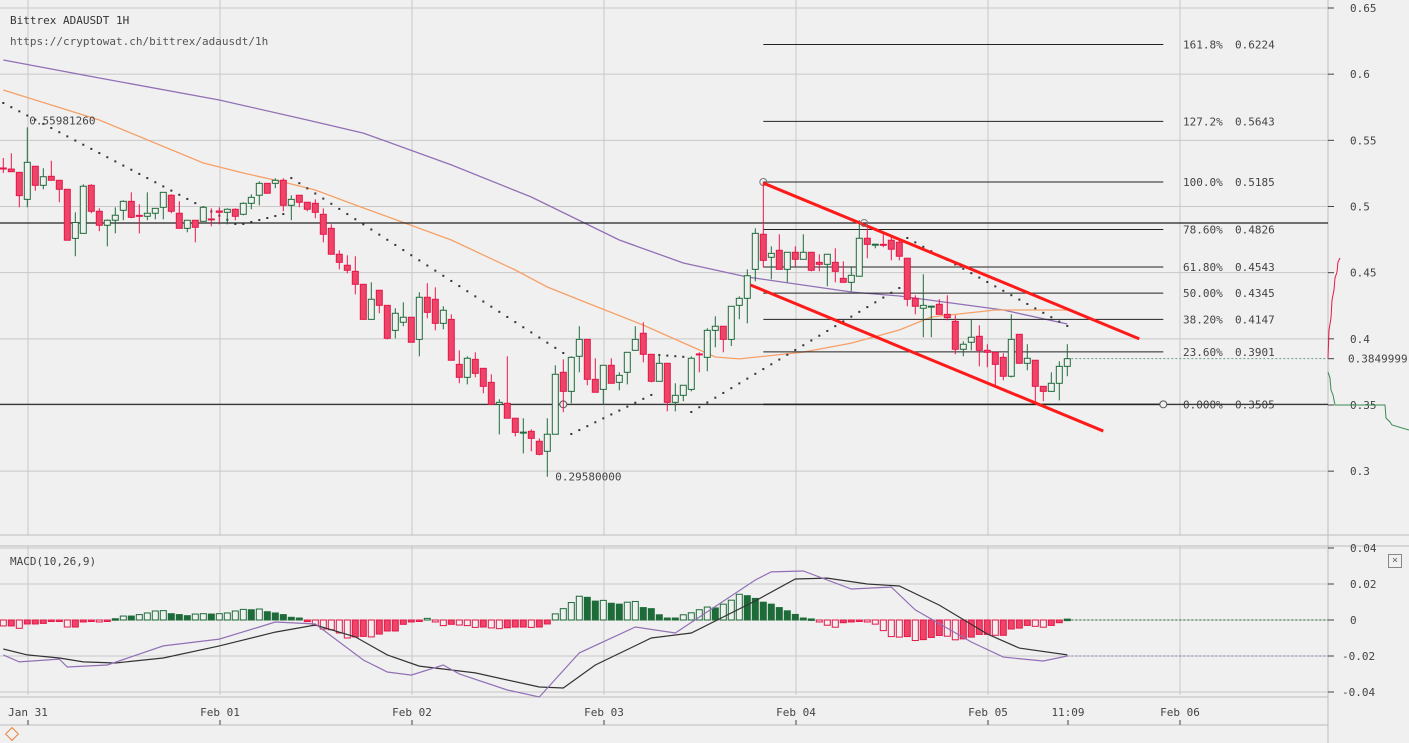 This screenshot has height=743, width=1409. Describe the element at coordinates (535, 634) in the screenshot. I see `macd-line` at that location.